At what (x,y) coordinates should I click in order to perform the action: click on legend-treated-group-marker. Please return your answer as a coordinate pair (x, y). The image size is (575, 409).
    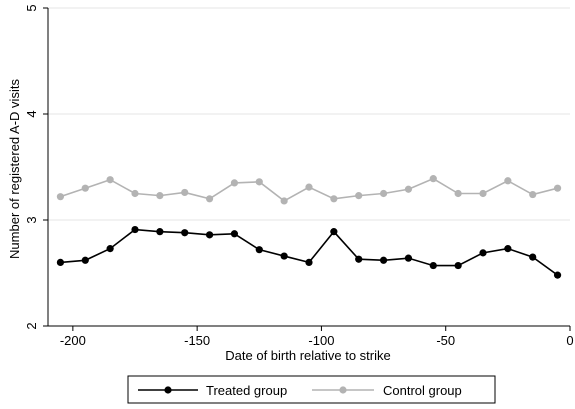
    Looking at the image, I should click on (168, 390).